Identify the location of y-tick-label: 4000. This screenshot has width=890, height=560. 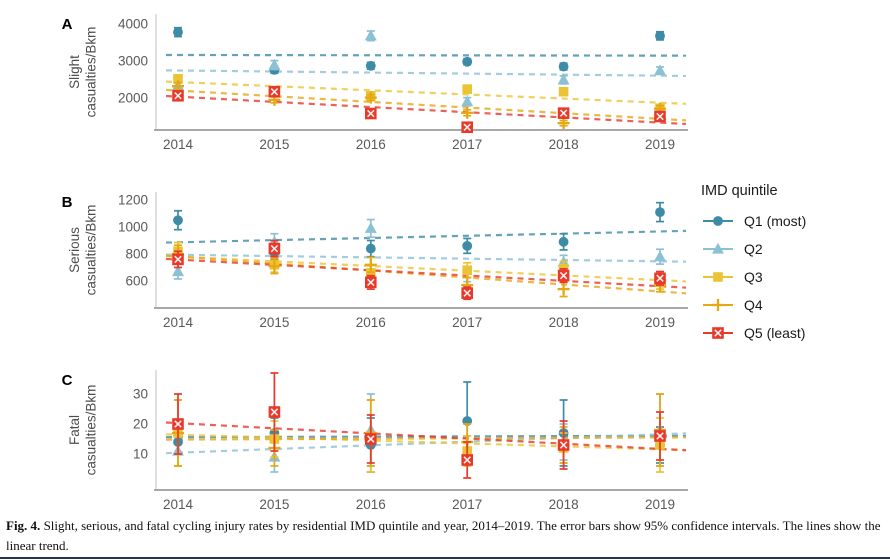
(133, 23).